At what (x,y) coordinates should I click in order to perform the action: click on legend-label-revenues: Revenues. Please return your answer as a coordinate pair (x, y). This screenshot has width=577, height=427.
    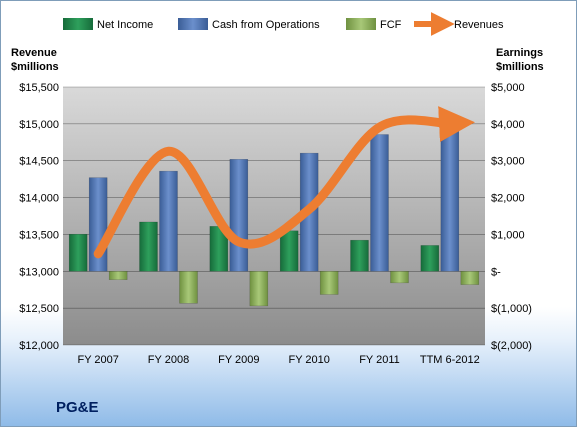
    Looking at the image, I should click on (479, 25).